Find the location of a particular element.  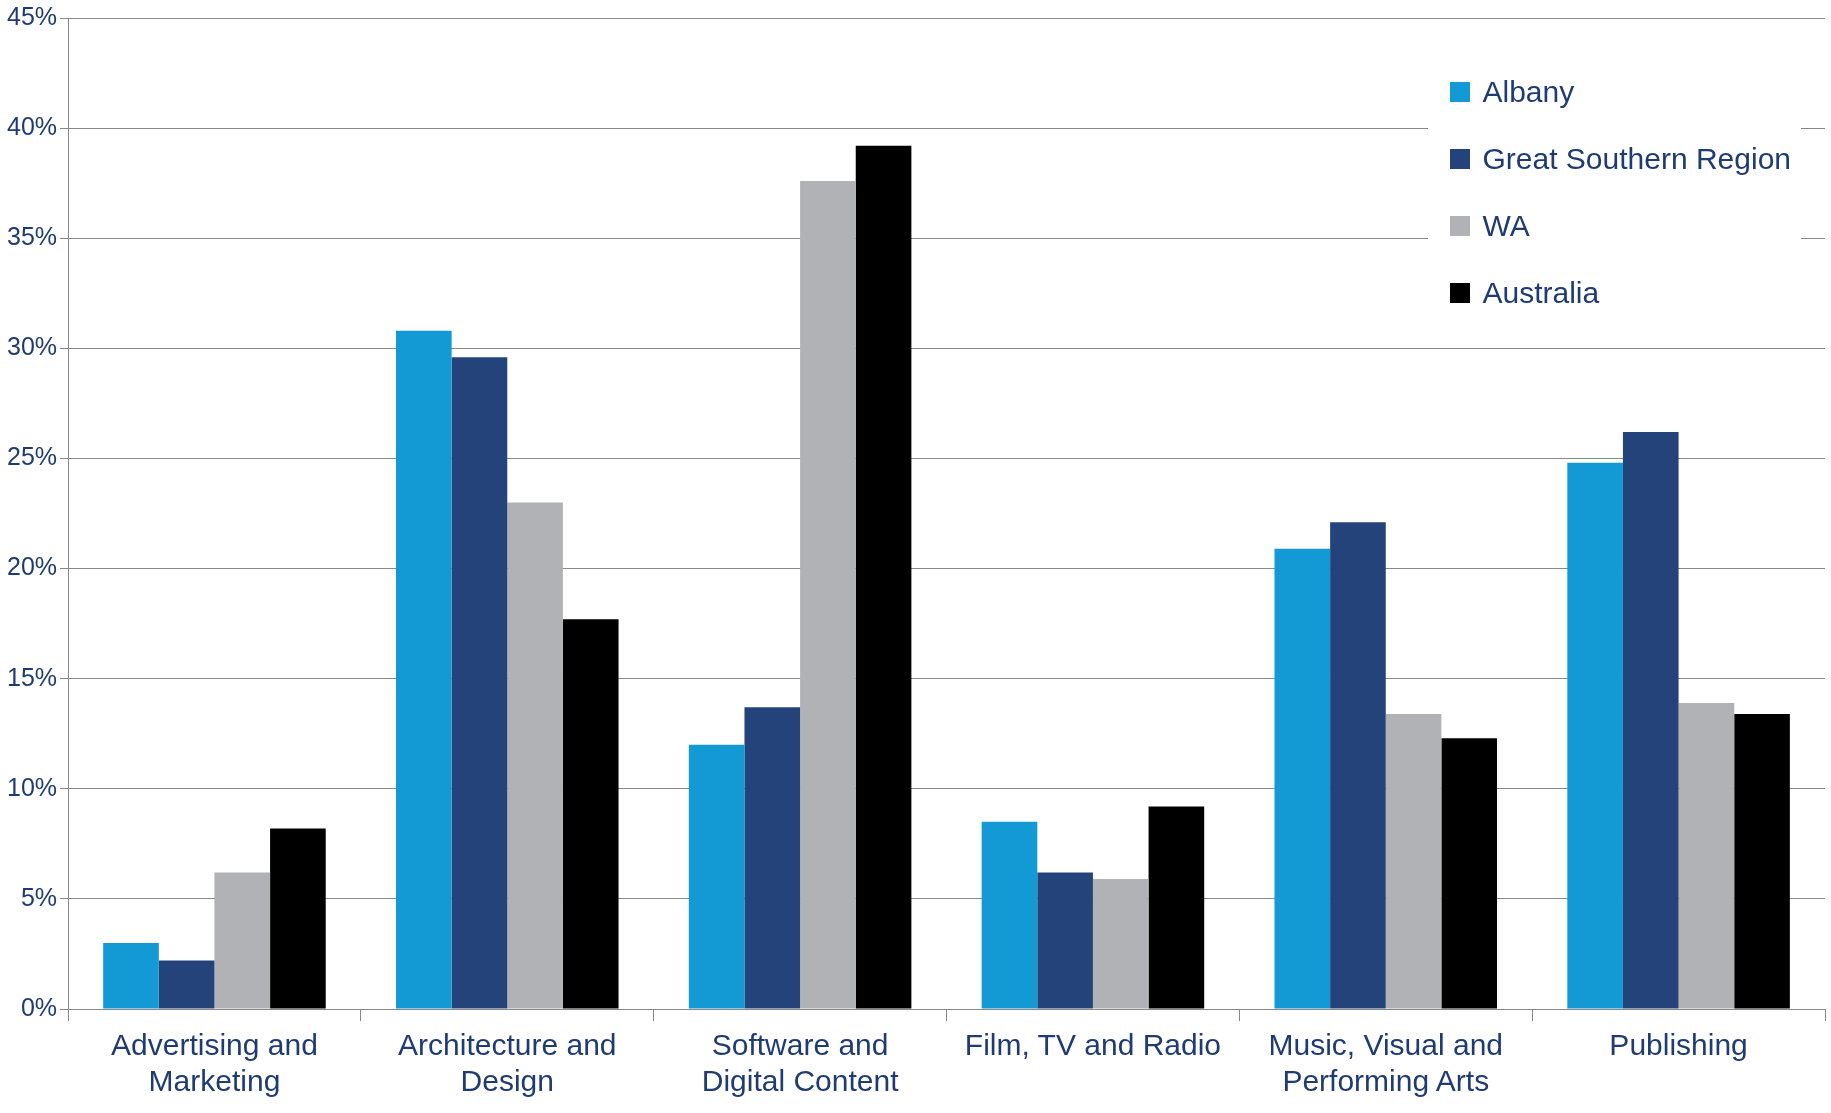

y-tick-label: 25% is located at coordinates (32, 456).